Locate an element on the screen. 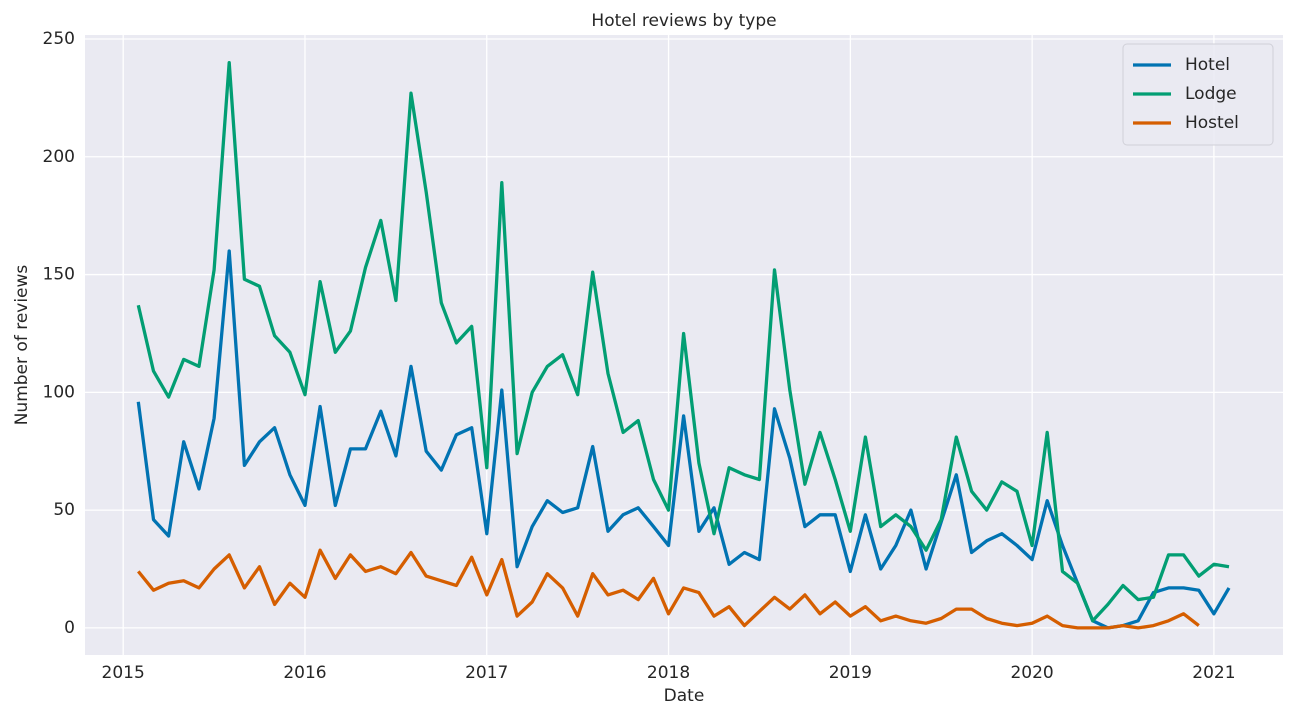  y-tick-label: 50 is located at coordinates (64, 510).